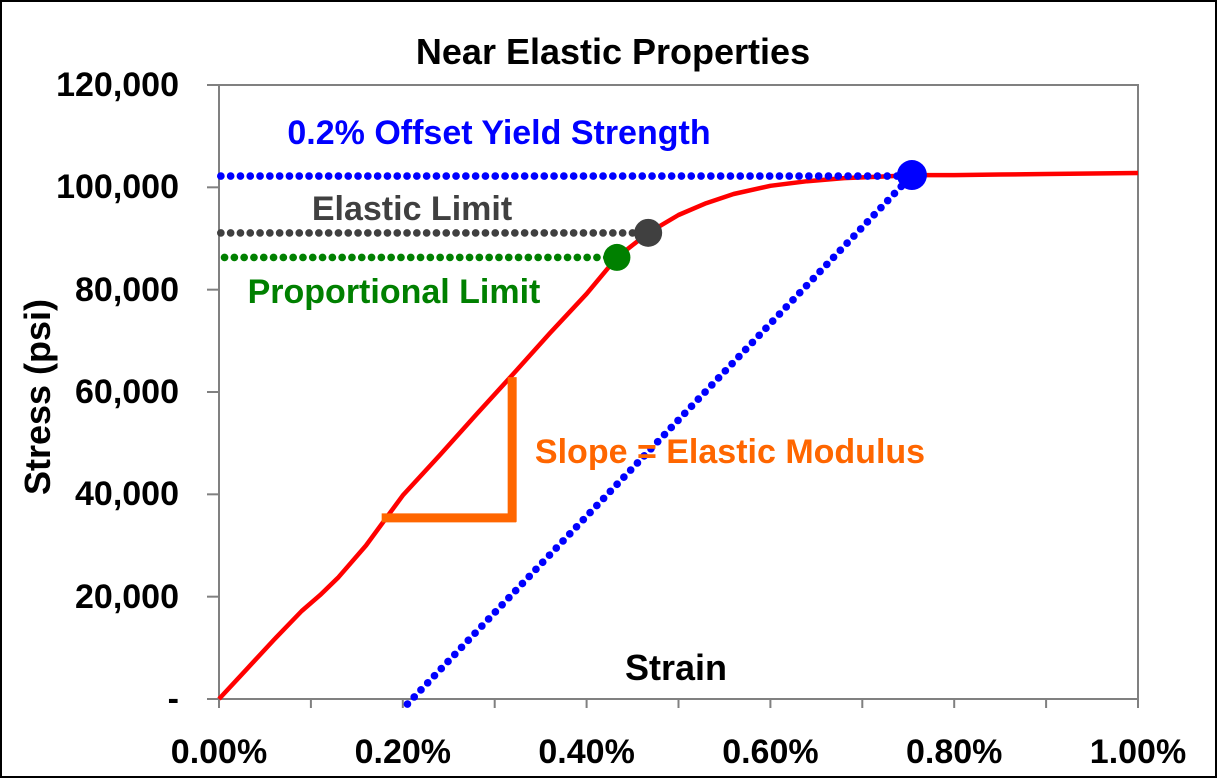 Image resolution: width=1217 pixels, height=778 pixels. What do you see at coordinates (117, 187) in the screenshot?
I see `y-tick-label: 100,000` at bounding box center [117, 187].